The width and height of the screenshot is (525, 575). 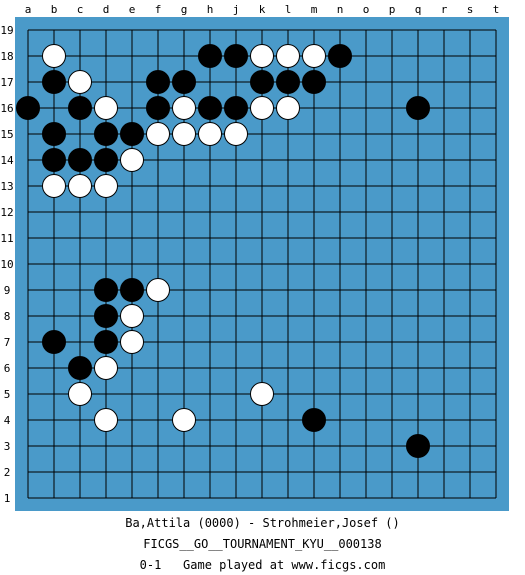 What do you see at coordinates (262, 82) in the screenshot?
I see `black-stone-k17` at bounding box center [262, 82].